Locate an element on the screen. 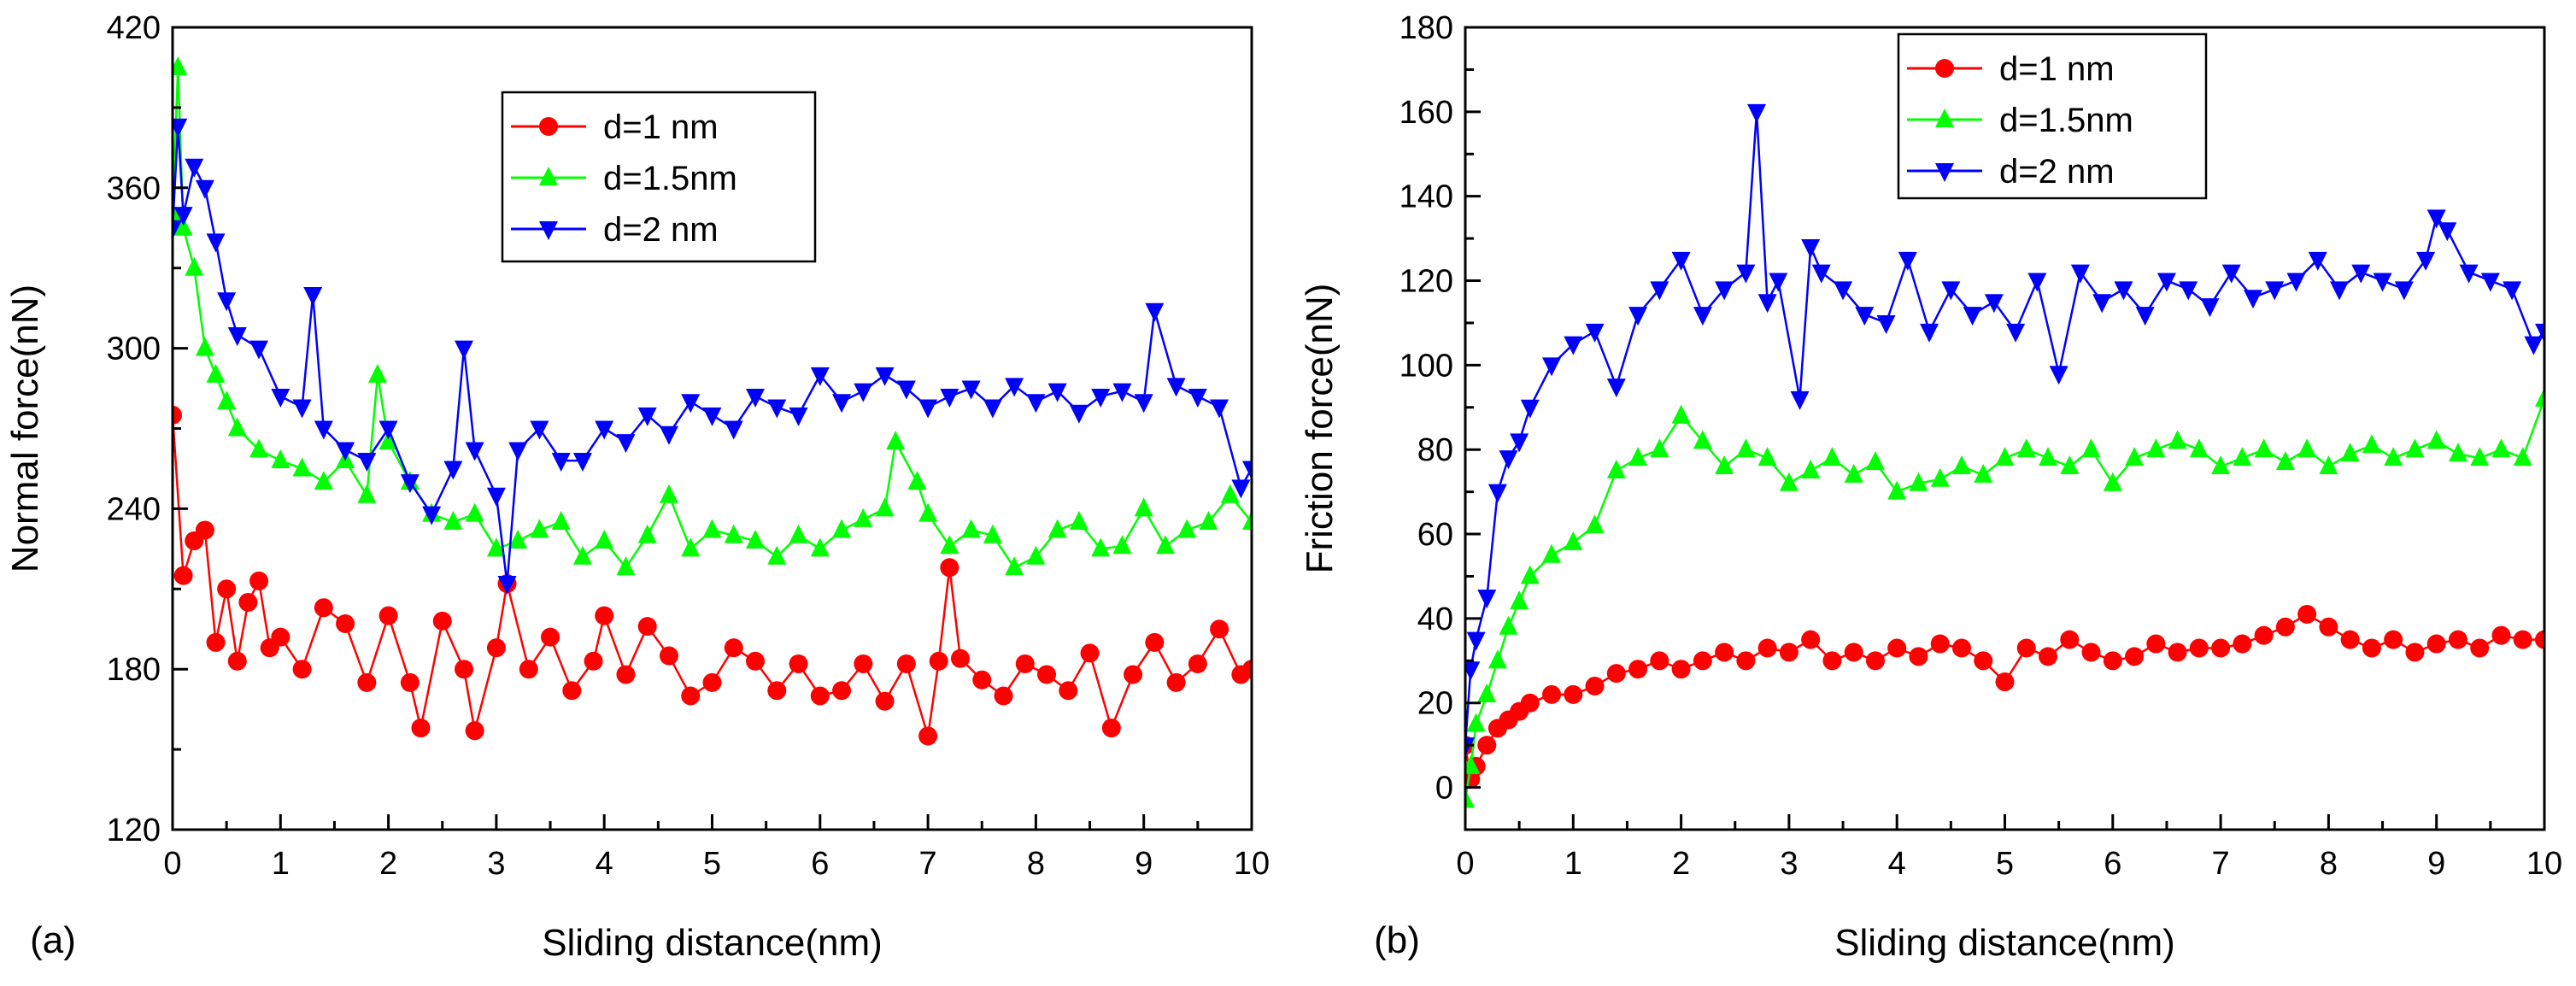  legend-entry: d=1 nm is located at coordinates (2011, 69).